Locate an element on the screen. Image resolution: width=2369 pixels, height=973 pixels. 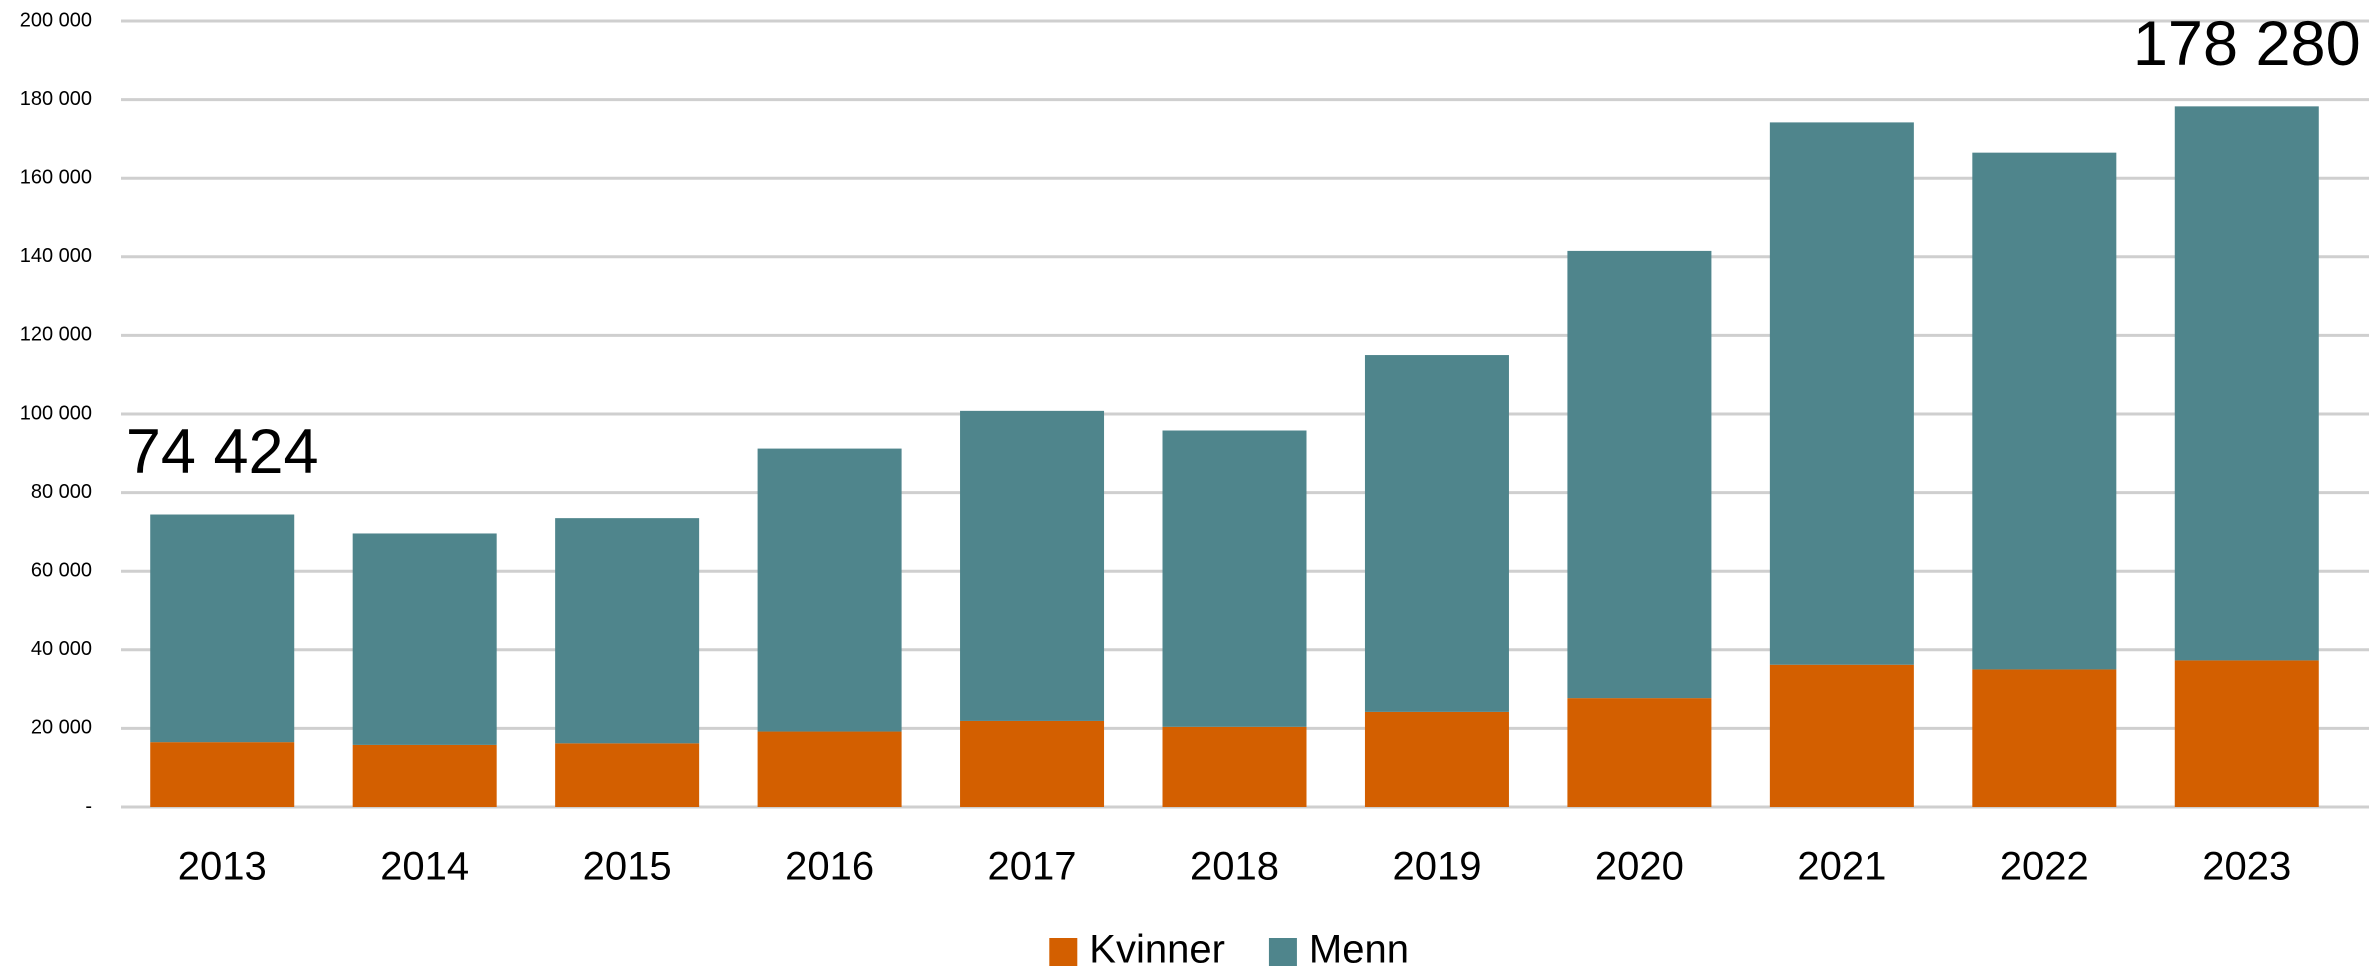
y-tick-label: 180 000 is located at coordinates (56, 99).